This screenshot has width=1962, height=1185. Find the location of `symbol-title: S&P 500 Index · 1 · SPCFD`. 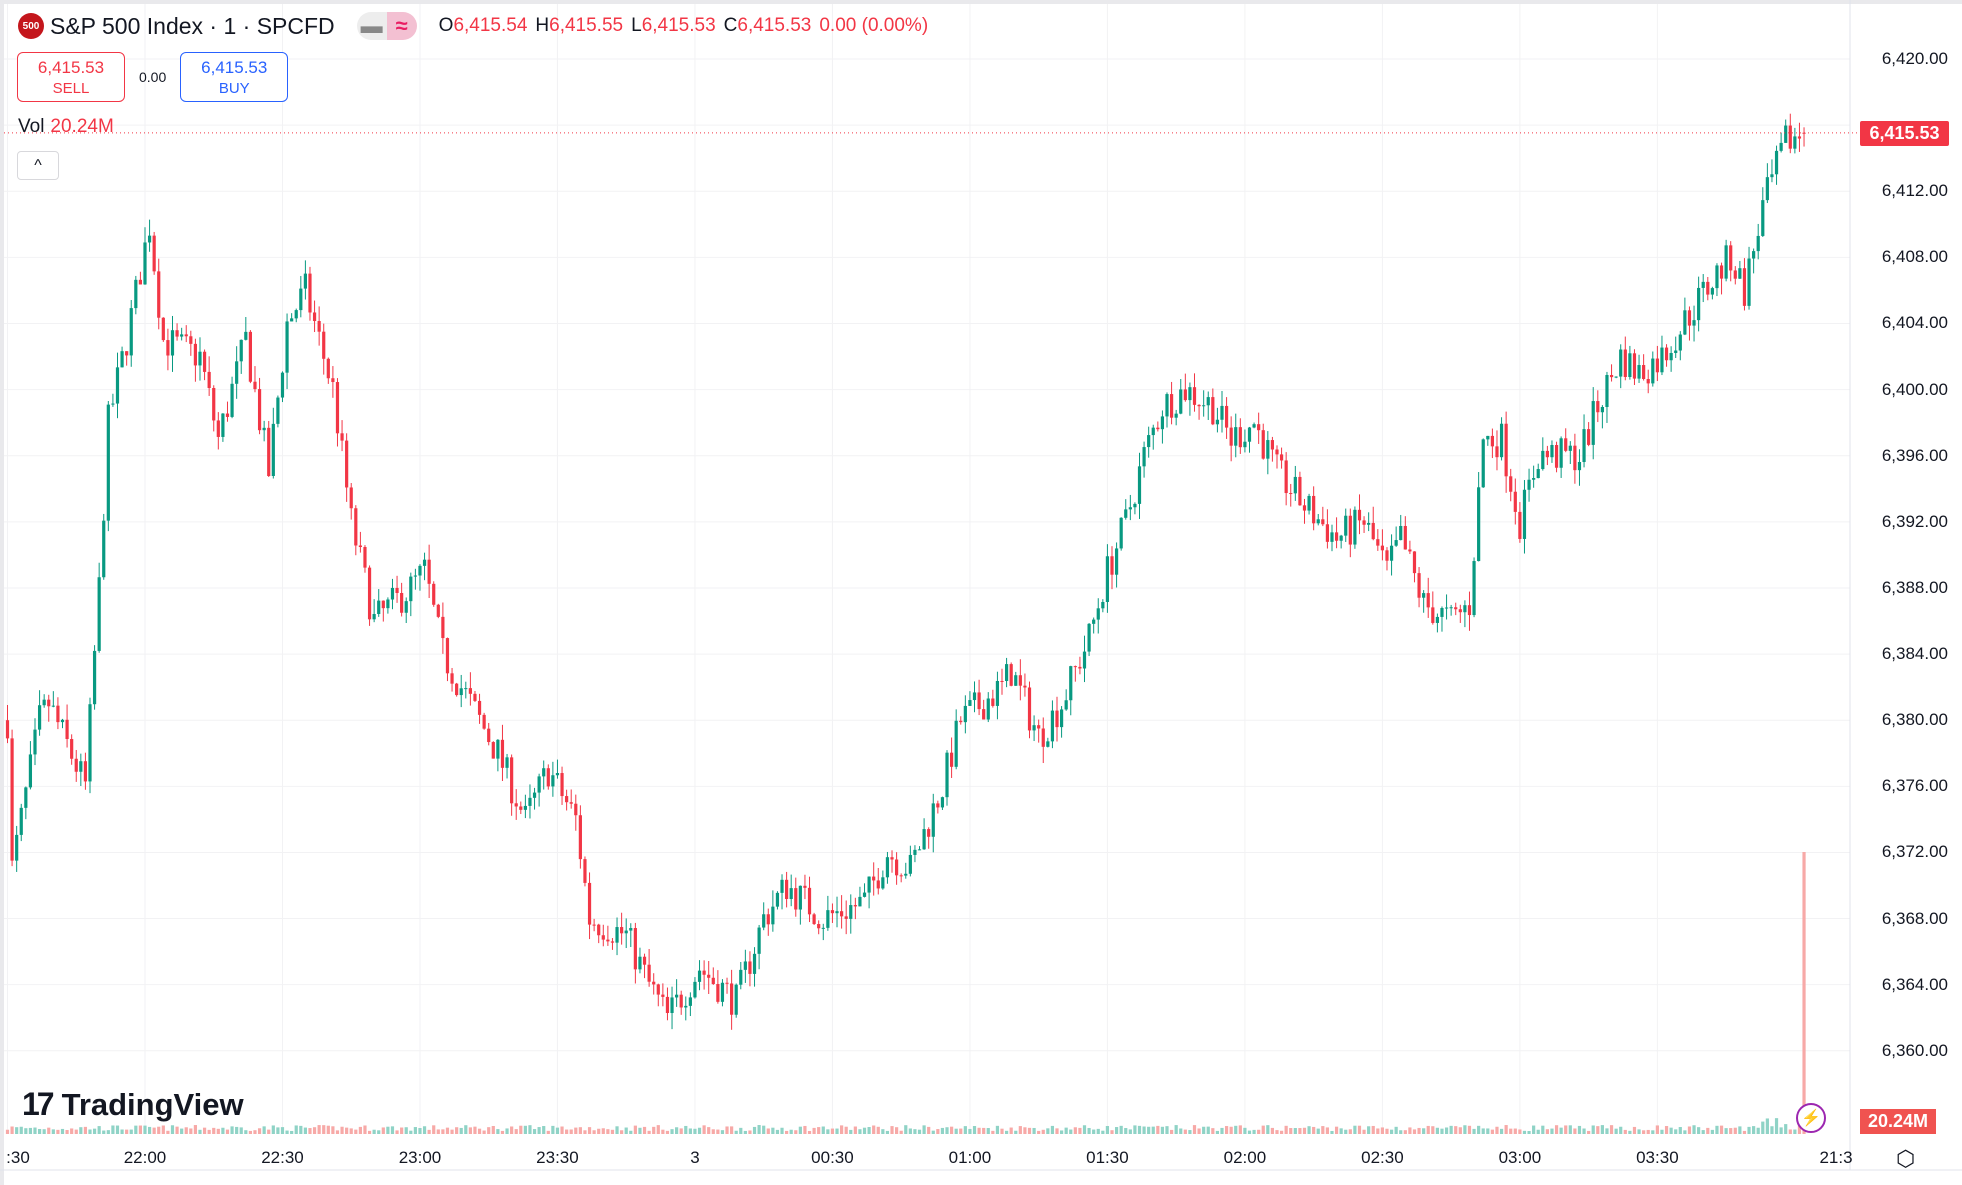

symbol-title: S&P 500 Index · 1 · SPCFD is located at coordinates (192, 25).